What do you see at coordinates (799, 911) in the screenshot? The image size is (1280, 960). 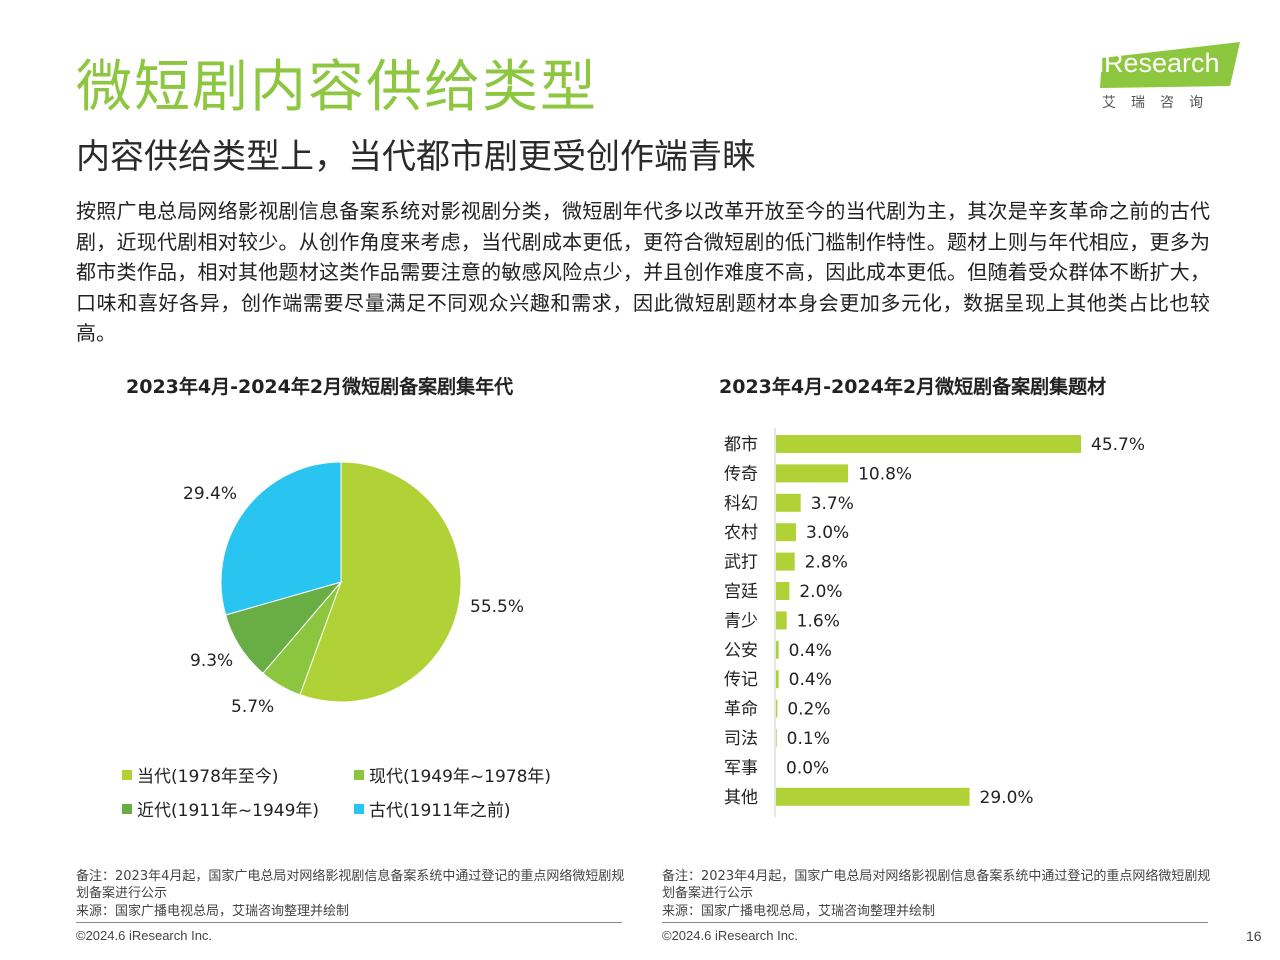 I see `right-source: 来源：国家广播电视总局，艾瑞咨询整理并绘制` at bounding box center [799, 911].